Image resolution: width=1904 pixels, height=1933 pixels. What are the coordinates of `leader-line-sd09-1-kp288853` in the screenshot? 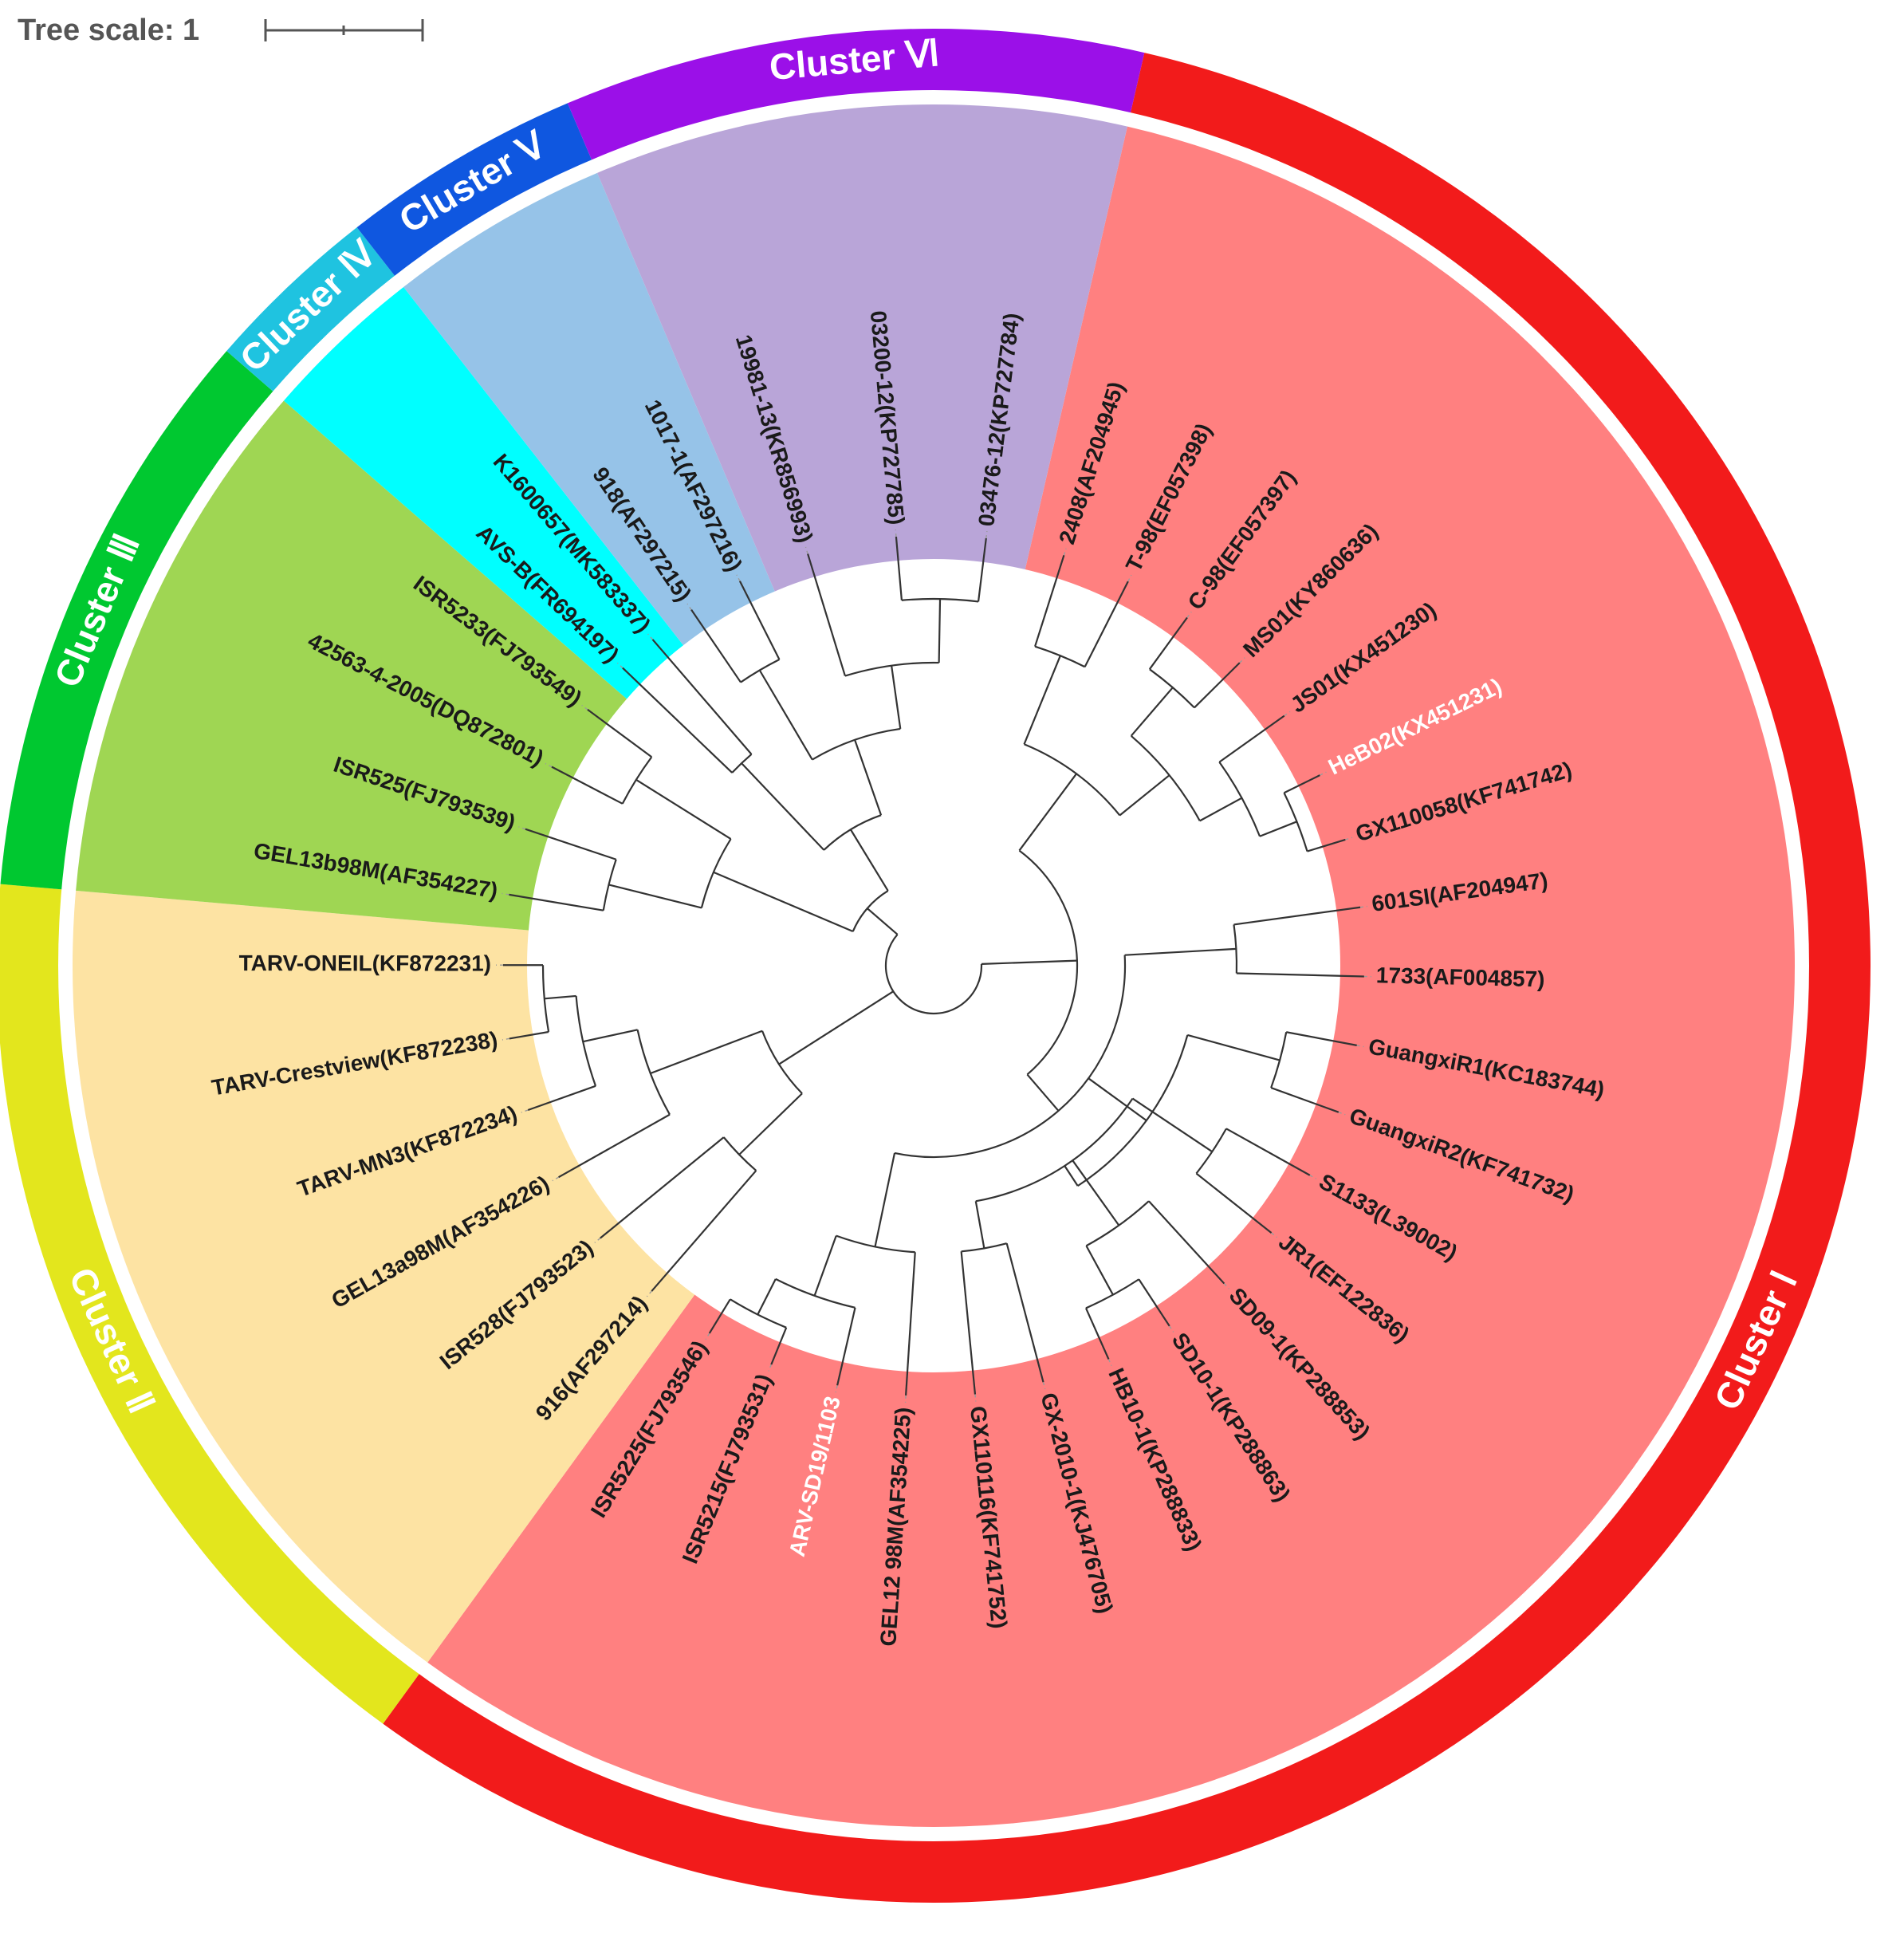 It's located at (1226, 1286).